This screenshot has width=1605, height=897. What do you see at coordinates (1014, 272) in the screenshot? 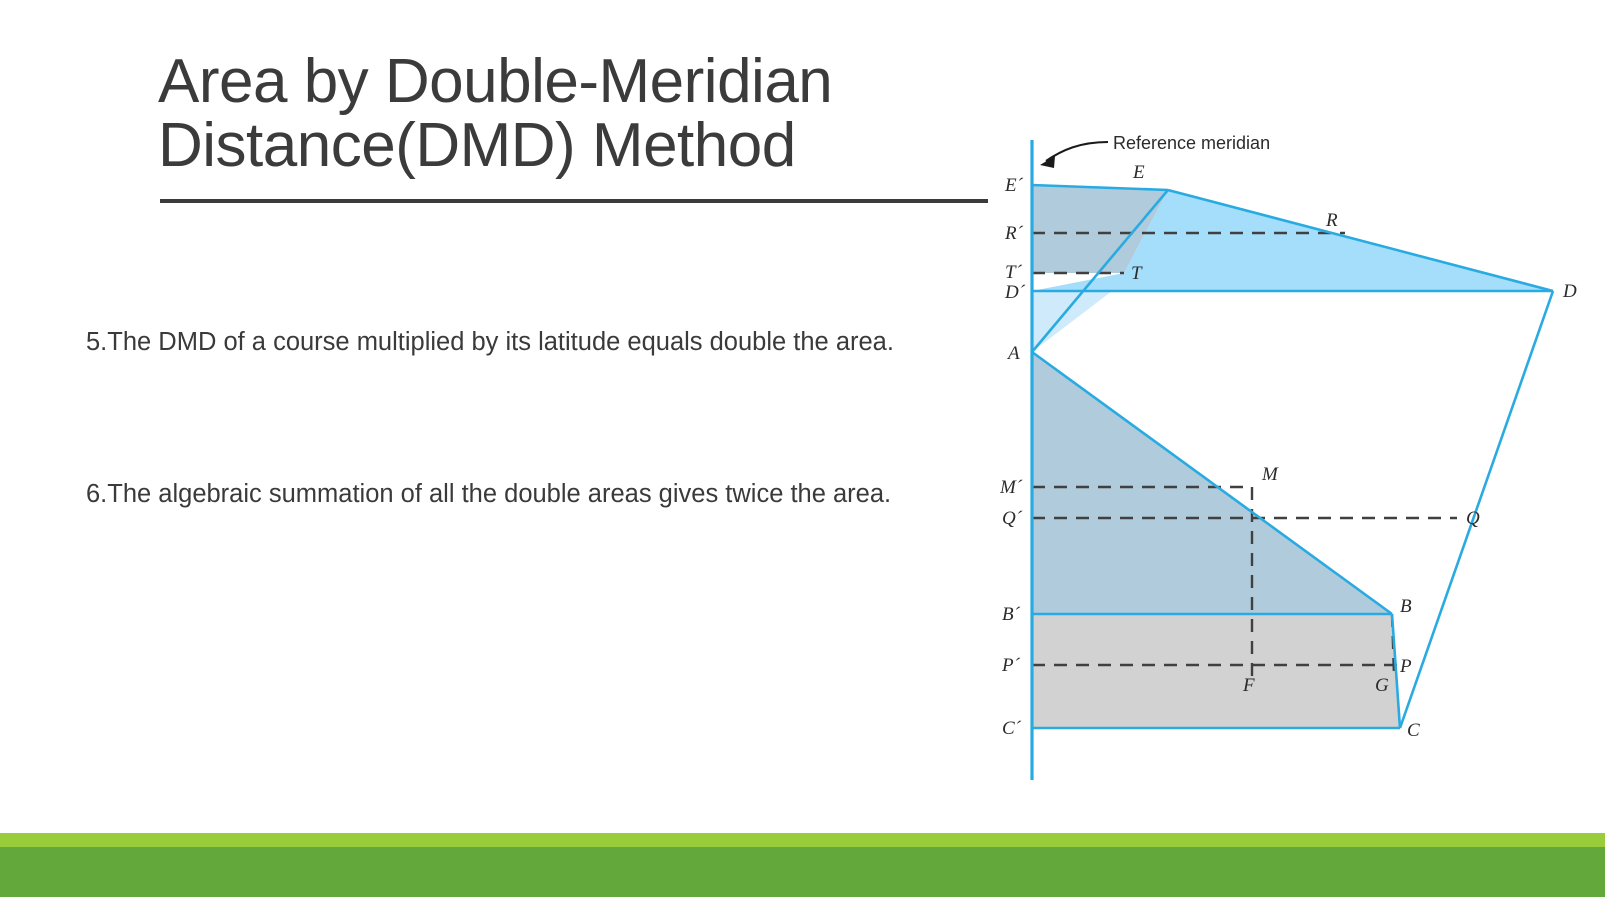
I see `label-t-prime: T´` at bounding box center [1014, 272].